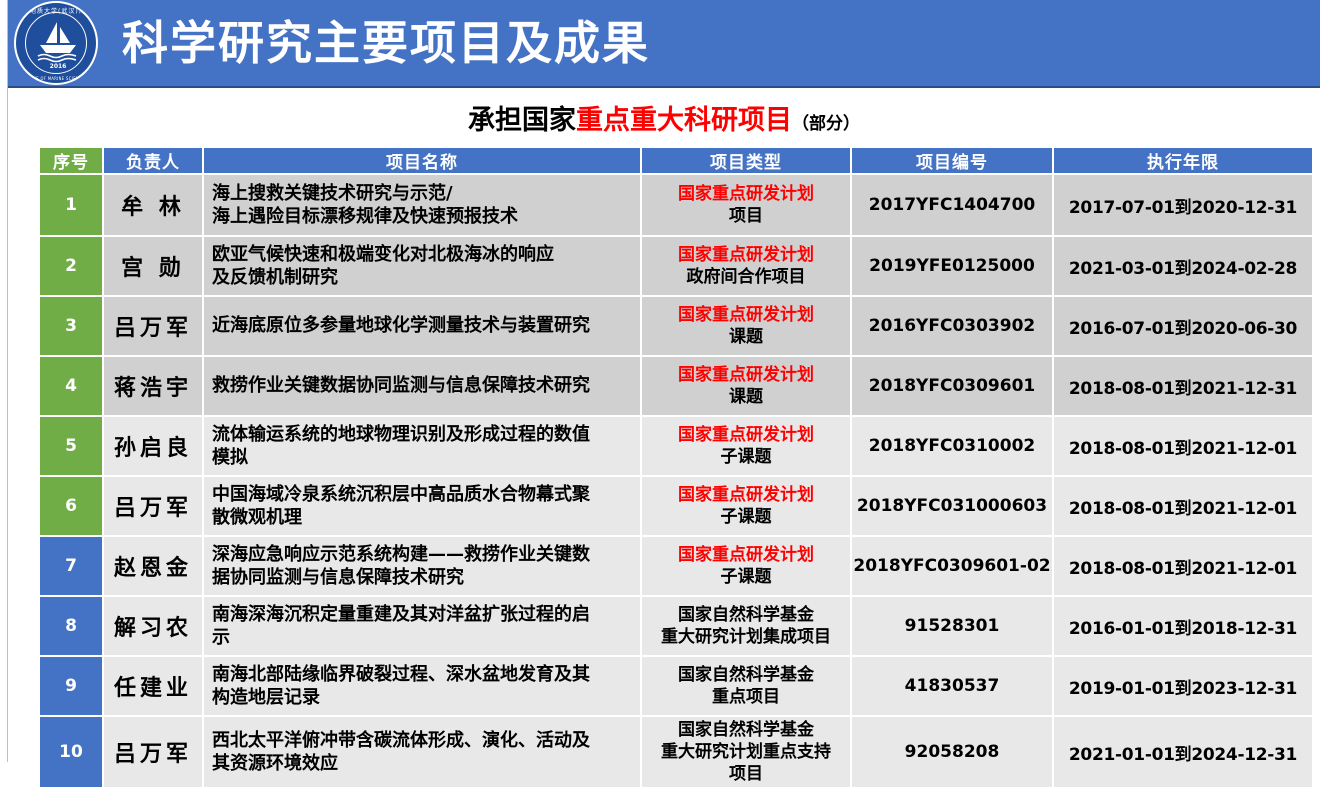 The image size is (1320, 789). I want to click on project-type-text: 政府间合作项目, so click(746, 277).